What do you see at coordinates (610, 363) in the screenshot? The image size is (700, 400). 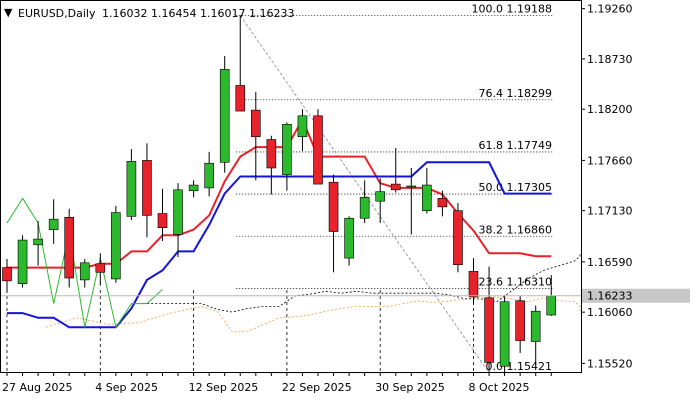 I see `price-axis-label: 1.15520` at bounding box center [610, 363].